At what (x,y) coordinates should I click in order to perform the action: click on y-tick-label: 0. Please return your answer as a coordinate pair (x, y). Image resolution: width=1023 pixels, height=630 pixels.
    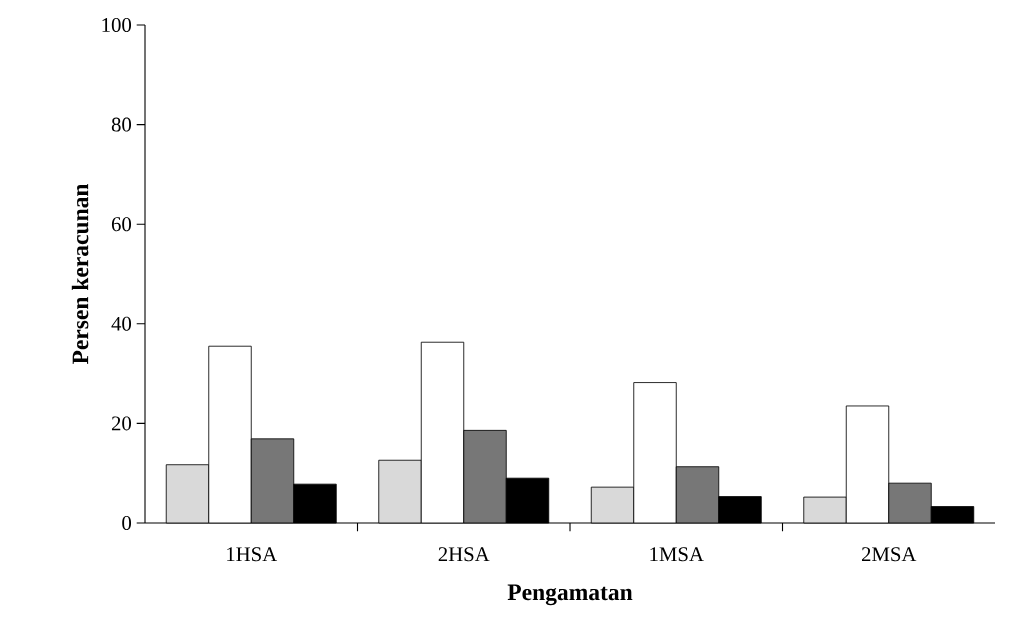
    Looking at the image, I should click on (127, 523).